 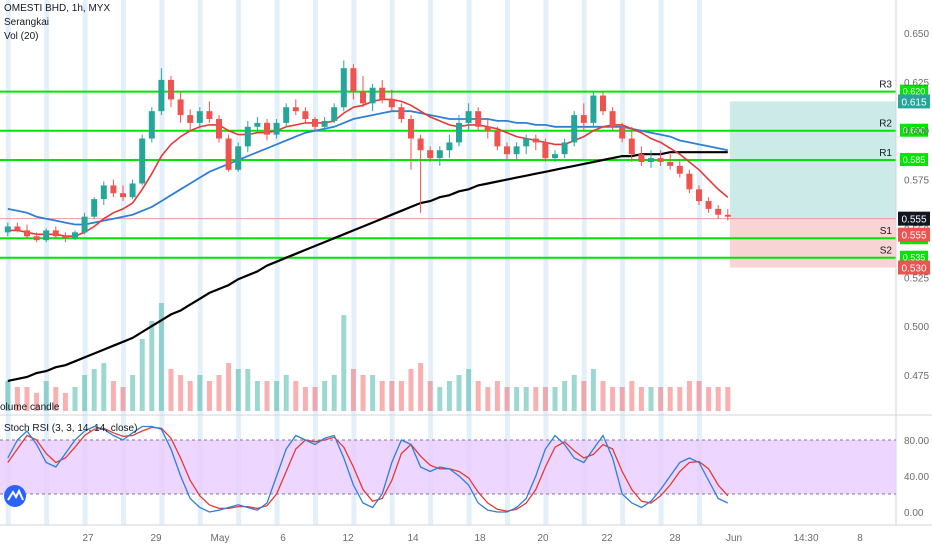 What do you see at coordinates (675, 538) in the screenshot?
I see `time-tick-label: 28` at bounding box center [675, 538].